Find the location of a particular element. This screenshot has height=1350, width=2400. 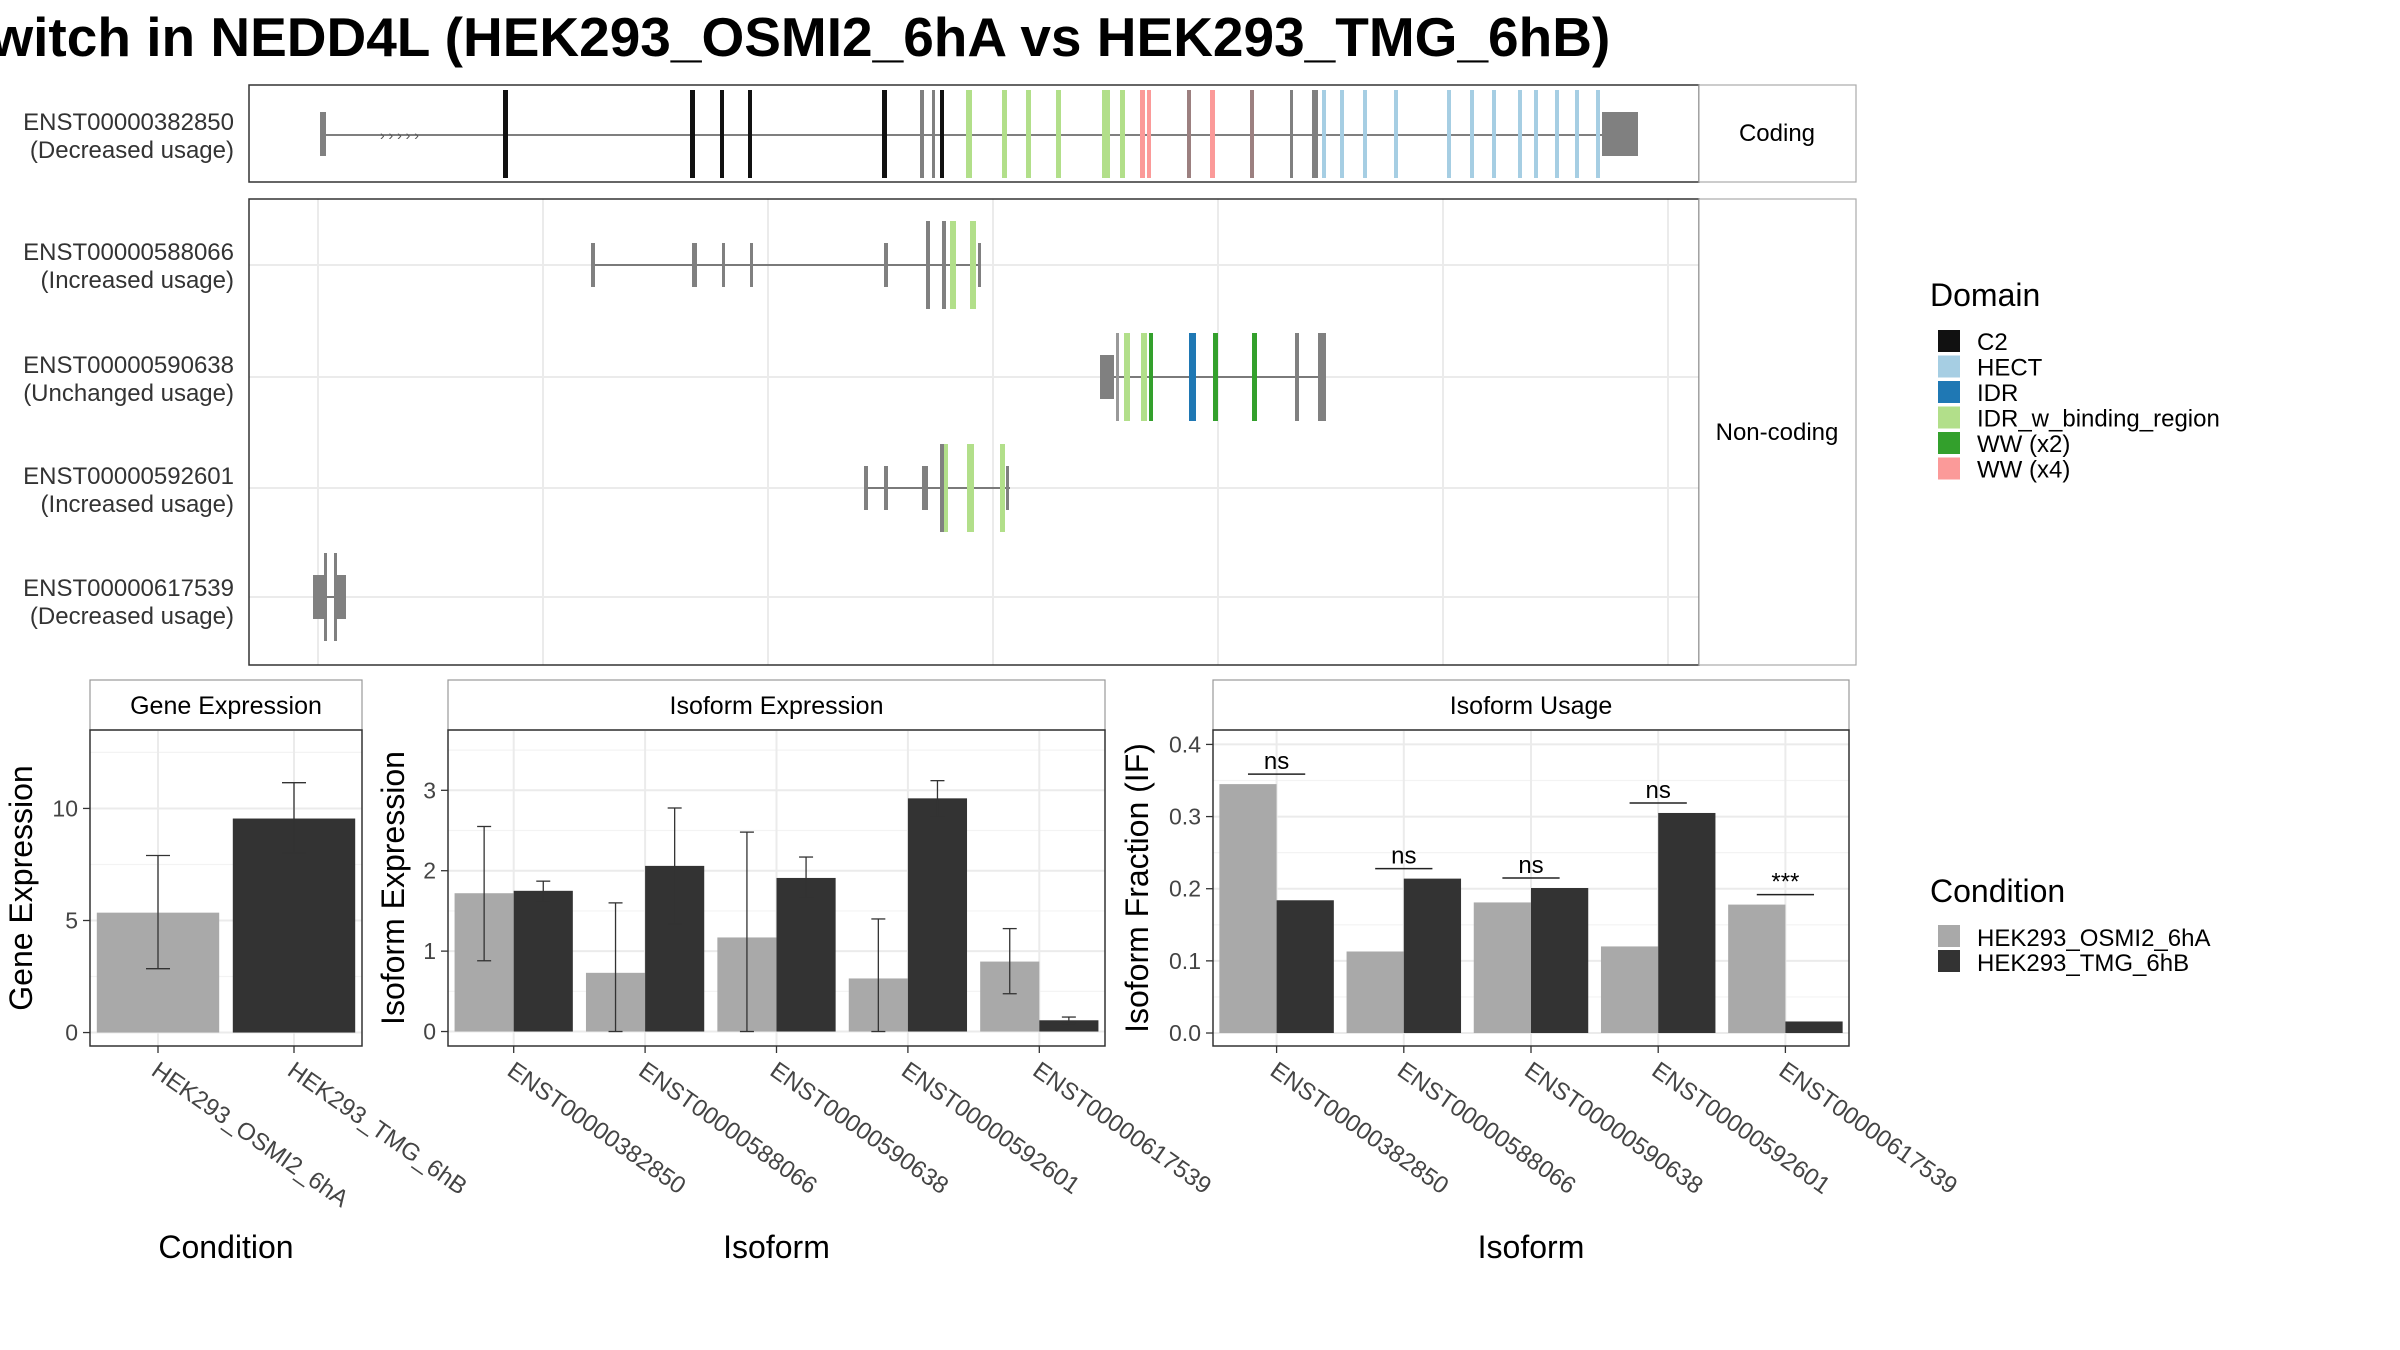

non-coding-strip-label: Non-coding is located at coordinates (1777, 432).